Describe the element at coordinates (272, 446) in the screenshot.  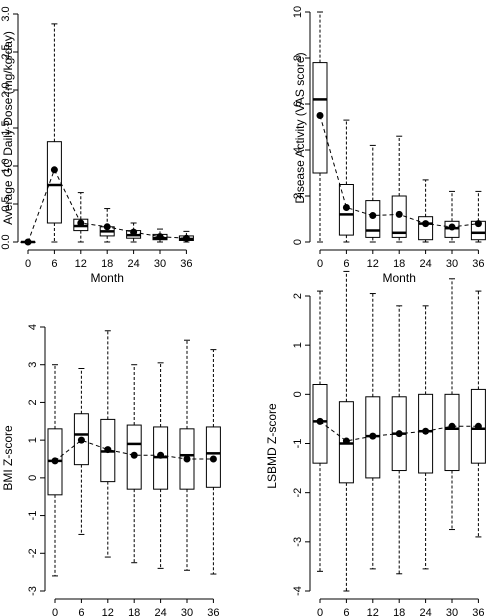
I see `y-axis-title: LSBMD Z-score` at that location.